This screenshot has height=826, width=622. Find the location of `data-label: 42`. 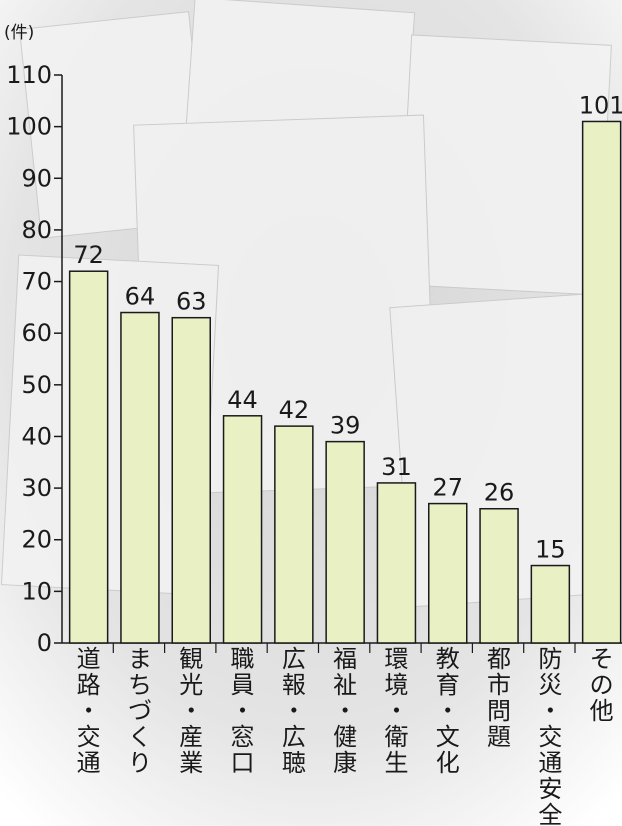

data-label: 42 is located at coordinates (294, 410).